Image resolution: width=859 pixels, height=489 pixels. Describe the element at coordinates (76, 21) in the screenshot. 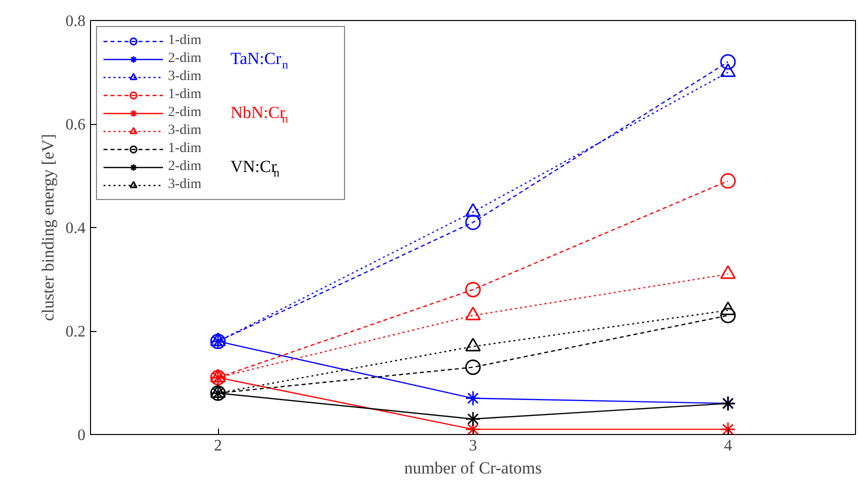

I see `y-tick-label: 0.8` at that location.